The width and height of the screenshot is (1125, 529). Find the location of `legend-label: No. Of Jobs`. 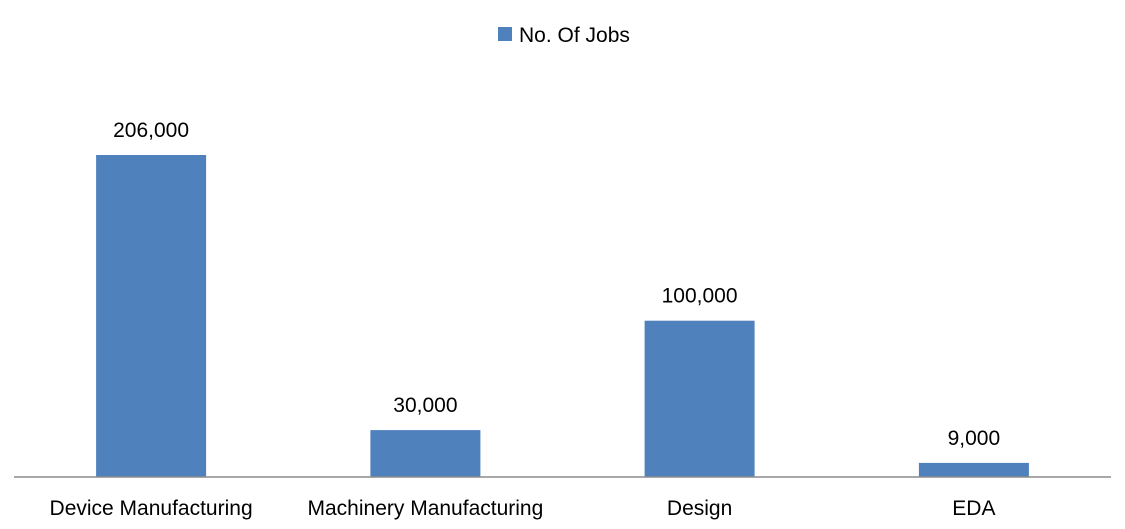

legend-label: No. Of Jobs is located at coordinates (574, 35).